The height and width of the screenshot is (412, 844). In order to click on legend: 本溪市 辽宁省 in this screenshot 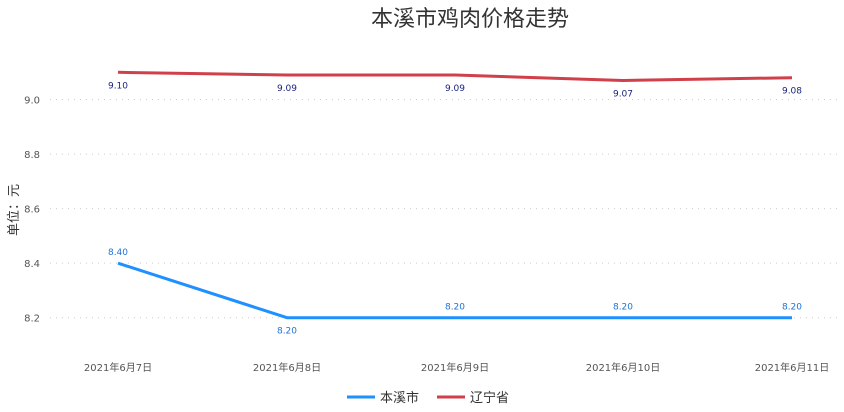, I will do `click(428, 398)`.